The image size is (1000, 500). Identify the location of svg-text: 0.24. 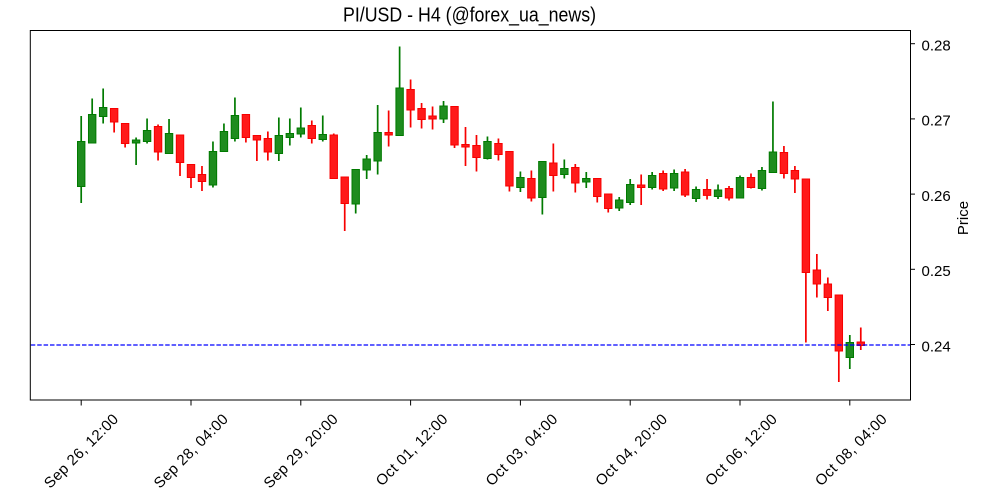
(936, 346).